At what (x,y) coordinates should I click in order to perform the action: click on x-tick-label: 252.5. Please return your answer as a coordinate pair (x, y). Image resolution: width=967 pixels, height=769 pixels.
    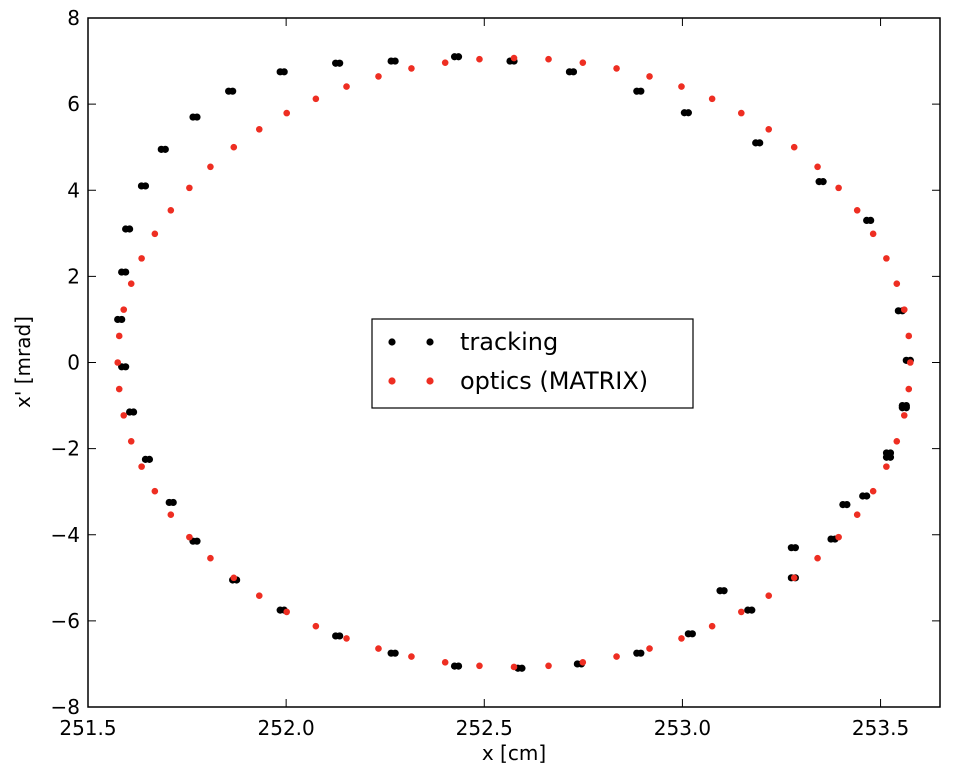
    Looking at the image, I should click on (484, 728).